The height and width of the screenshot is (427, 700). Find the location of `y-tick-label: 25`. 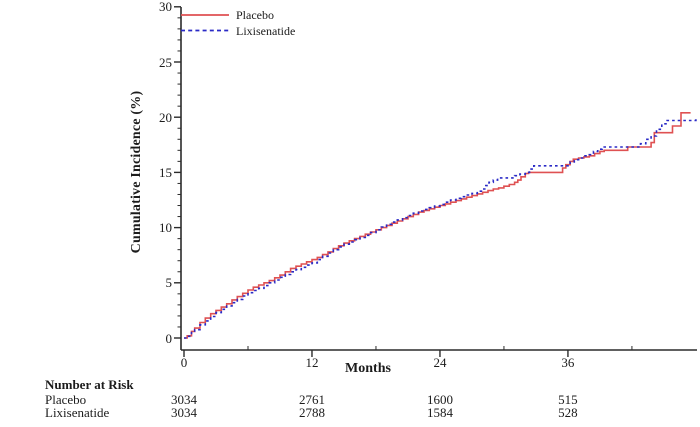

y-tick-label: 25 is located at coordinates (165, 62).